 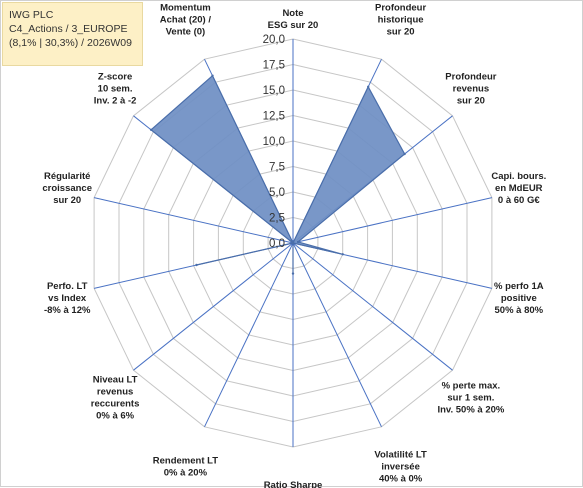 I want to click on axis-label-line: 0% à 20%, so click(x=186, y=472).